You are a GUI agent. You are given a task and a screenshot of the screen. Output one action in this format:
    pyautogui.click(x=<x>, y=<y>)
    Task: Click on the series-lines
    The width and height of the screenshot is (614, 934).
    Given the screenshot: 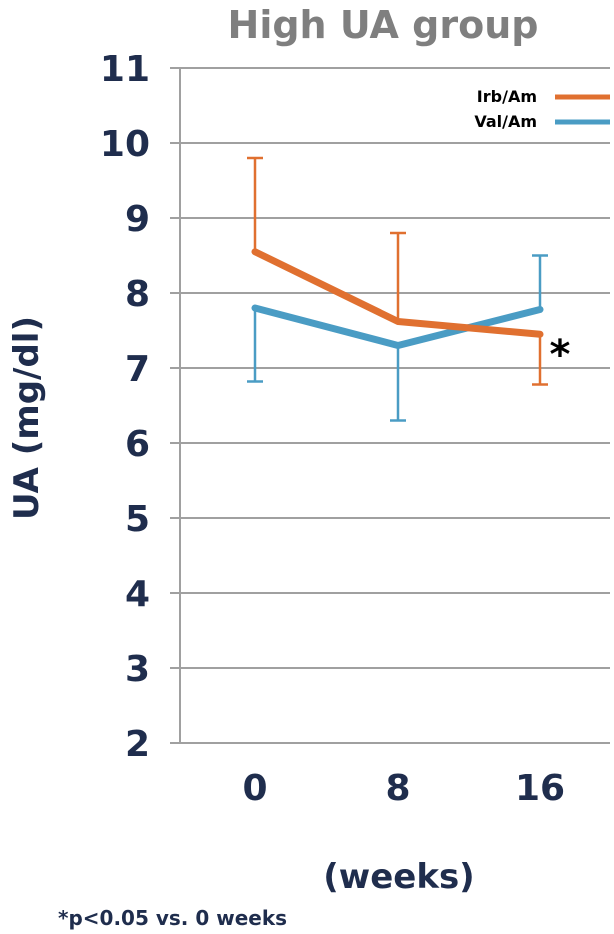 What is the action you would take?
    pyautogui.click(x=397, y=298)
    